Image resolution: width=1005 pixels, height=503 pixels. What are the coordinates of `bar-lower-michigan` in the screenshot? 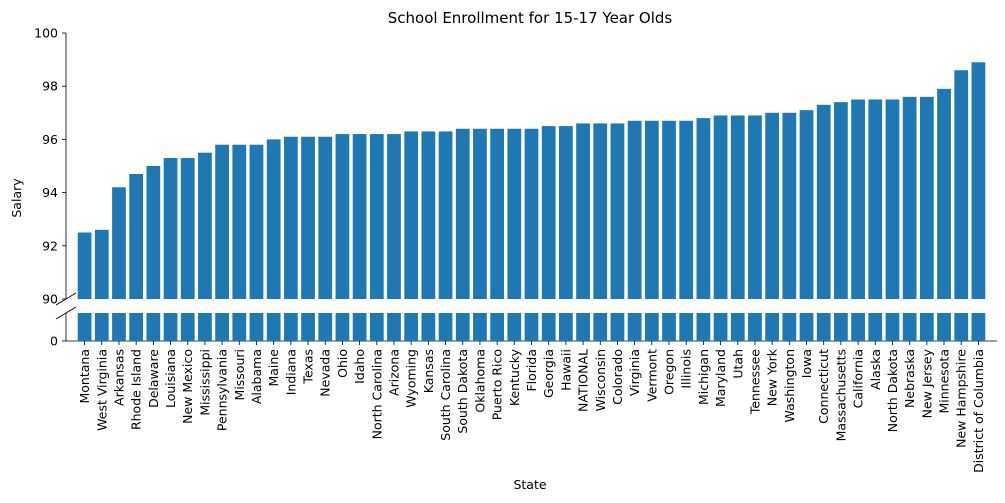 It's located at (703, 327).